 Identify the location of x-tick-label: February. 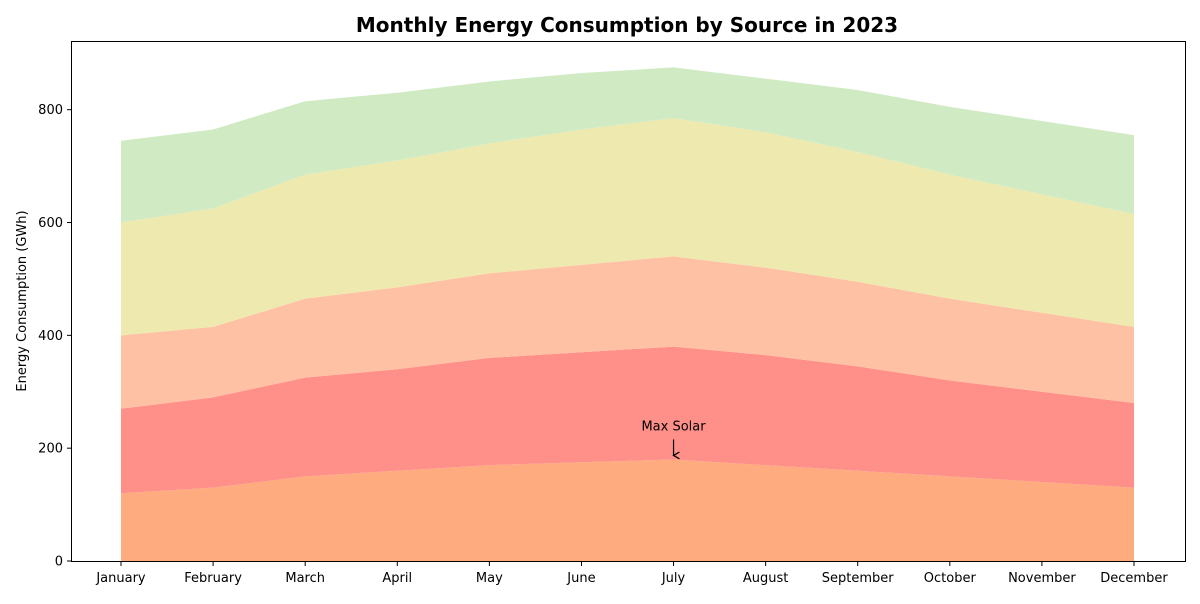
(213, 578).